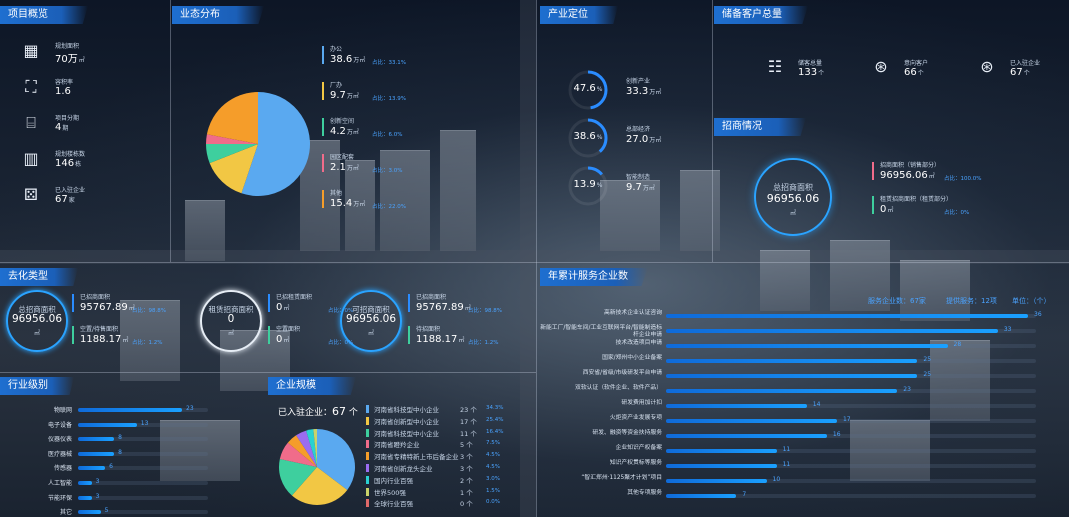 This screenshot has width=1069, height=517. What do you see at coordinates (495, 408) in the screenshot?
I see `enterprise-item-pct: 34.3%` at bounding box center [495, 408].